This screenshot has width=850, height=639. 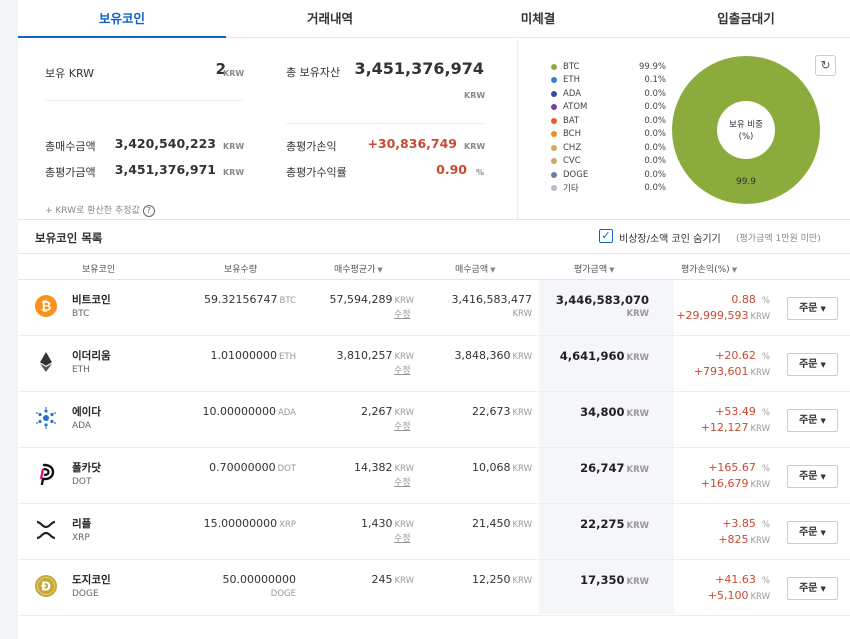 What do you see at coordinates (602, 300) in the screenshot?
I see `eval-amount: 3,446,583,070` at bounding box center [602, 300].